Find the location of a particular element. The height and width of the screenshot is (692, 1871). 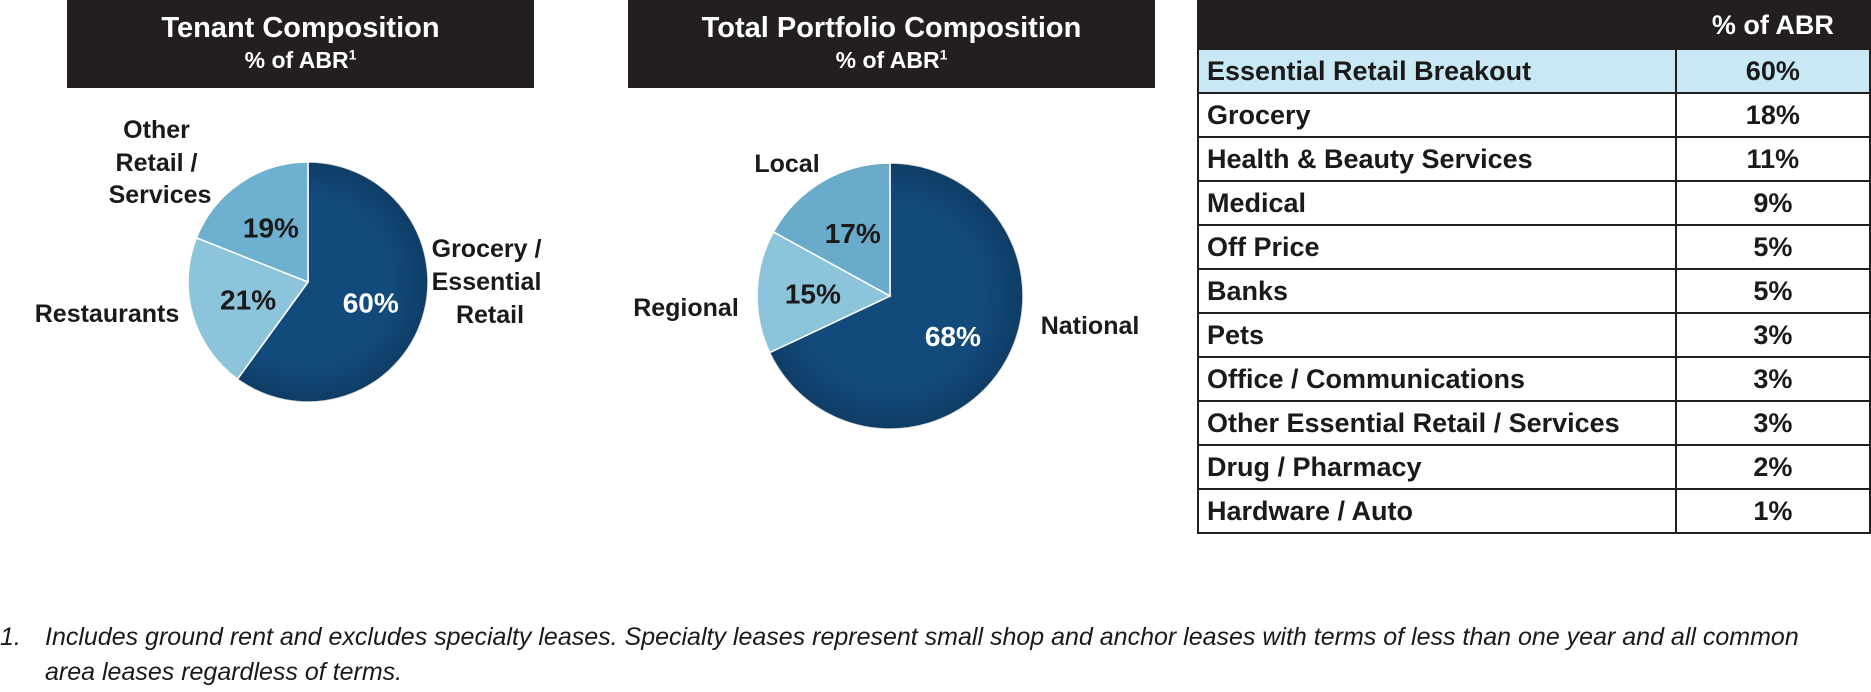

table-row: Banks 5% is located at coordinates (1534, 291).